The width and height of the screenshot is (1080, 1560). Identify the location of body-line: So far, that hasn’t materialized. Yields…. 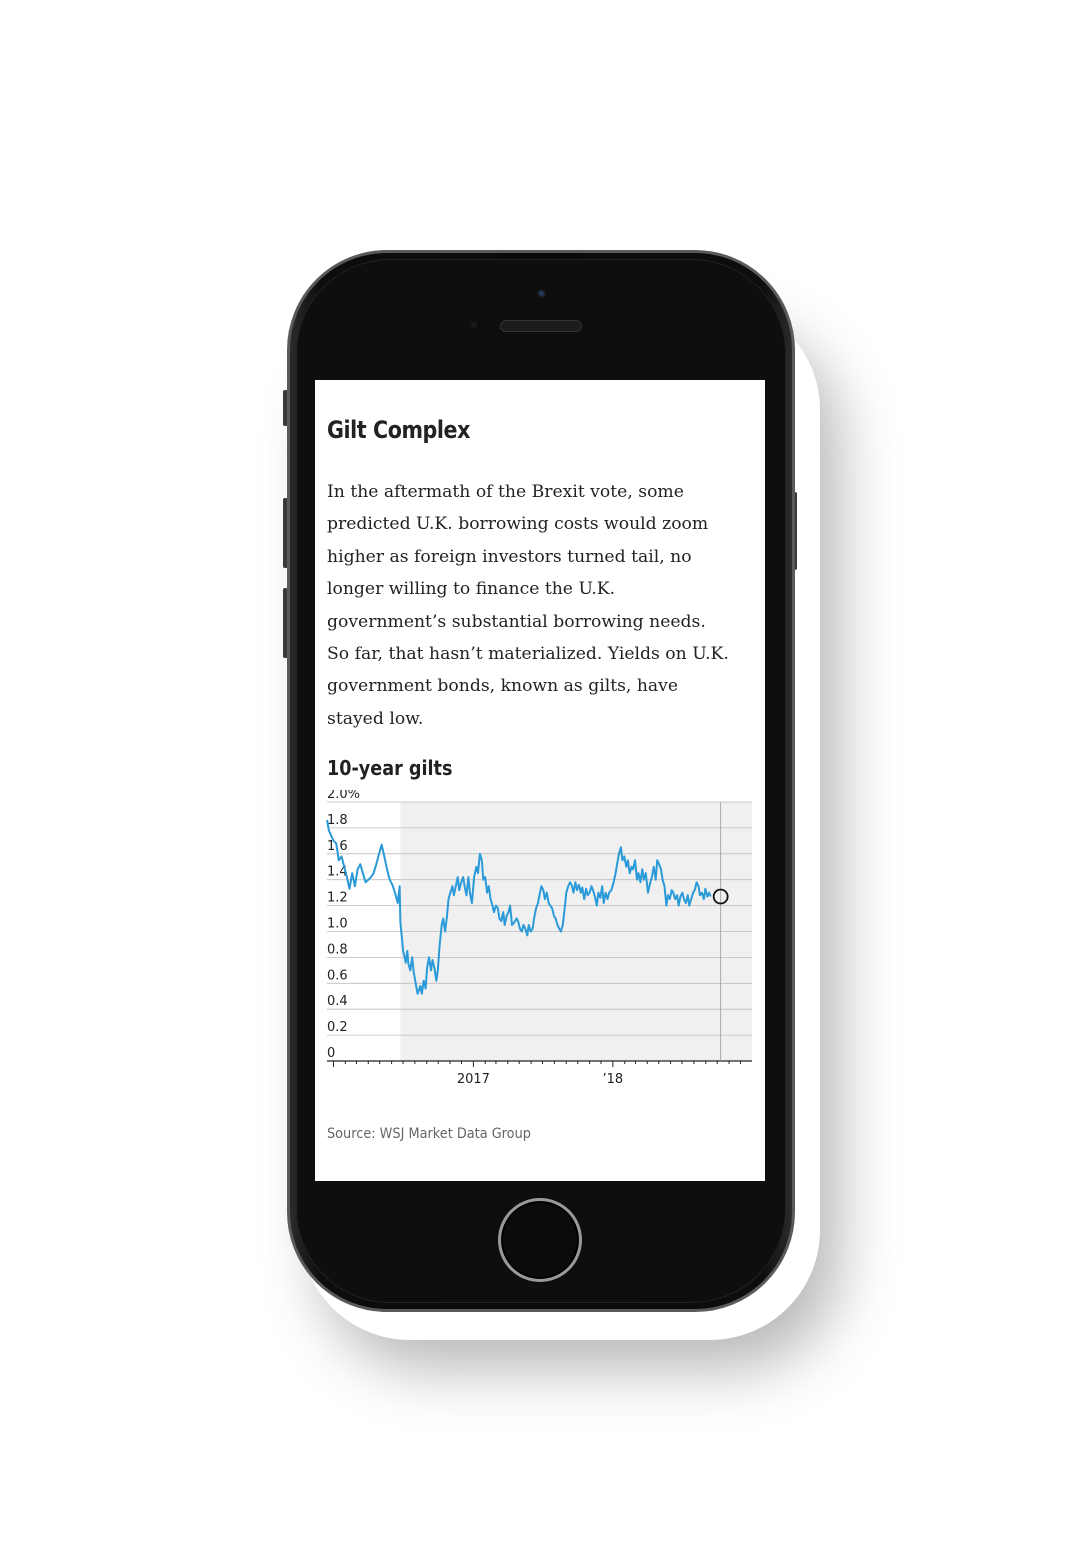
(528, 654).